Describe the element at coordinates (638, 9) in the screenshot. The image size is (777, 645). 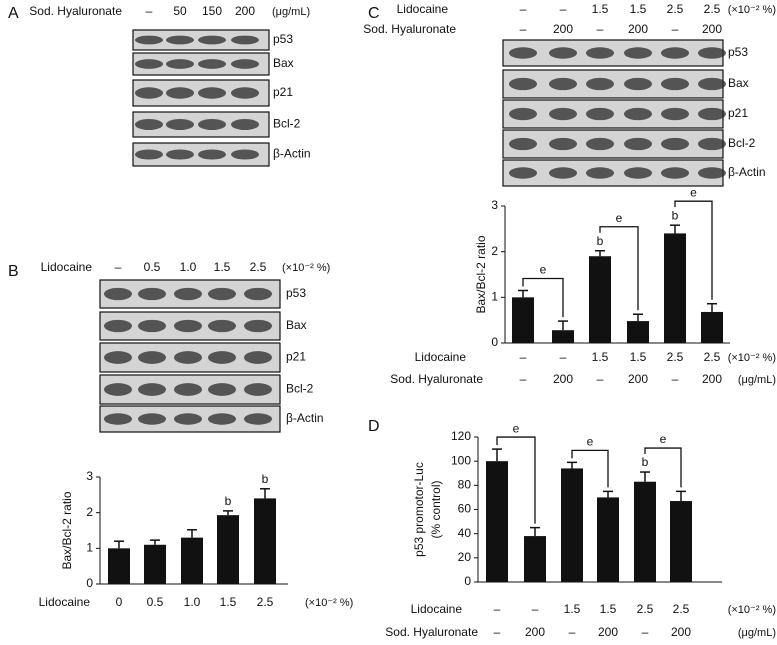
I see `lane-label: 1.5` at that location.